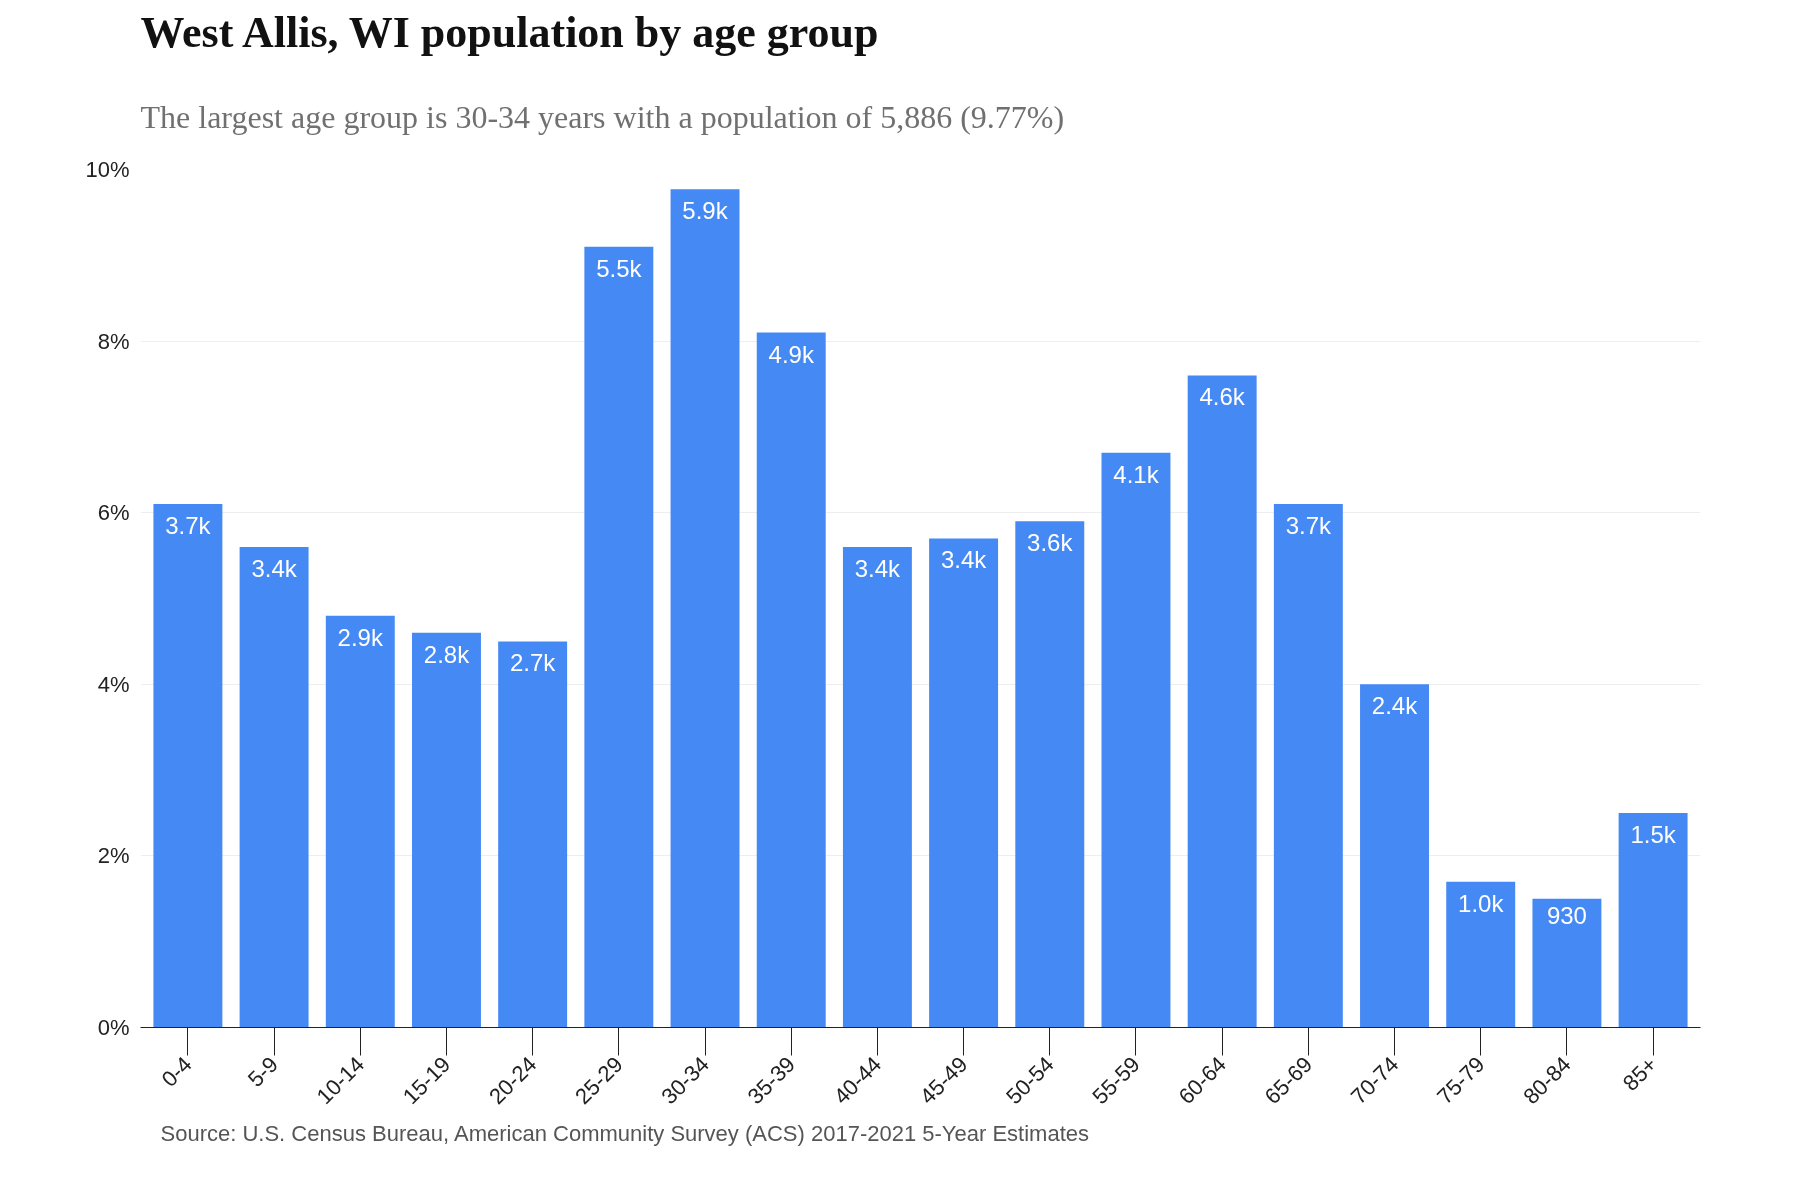 The height and width of the screenshot is (1200, 1800). I want to click on y-tick-label: 4%, so click(113, 684).